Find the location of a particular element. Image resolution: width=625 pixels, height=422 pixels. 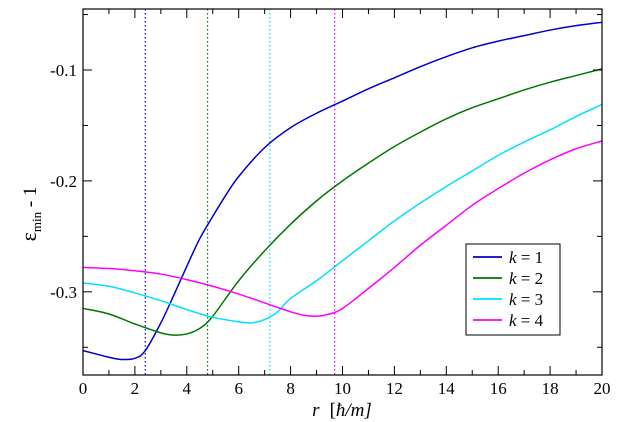

x-axis-label-unit-rest: /m] is located at coordinates (357, 410).